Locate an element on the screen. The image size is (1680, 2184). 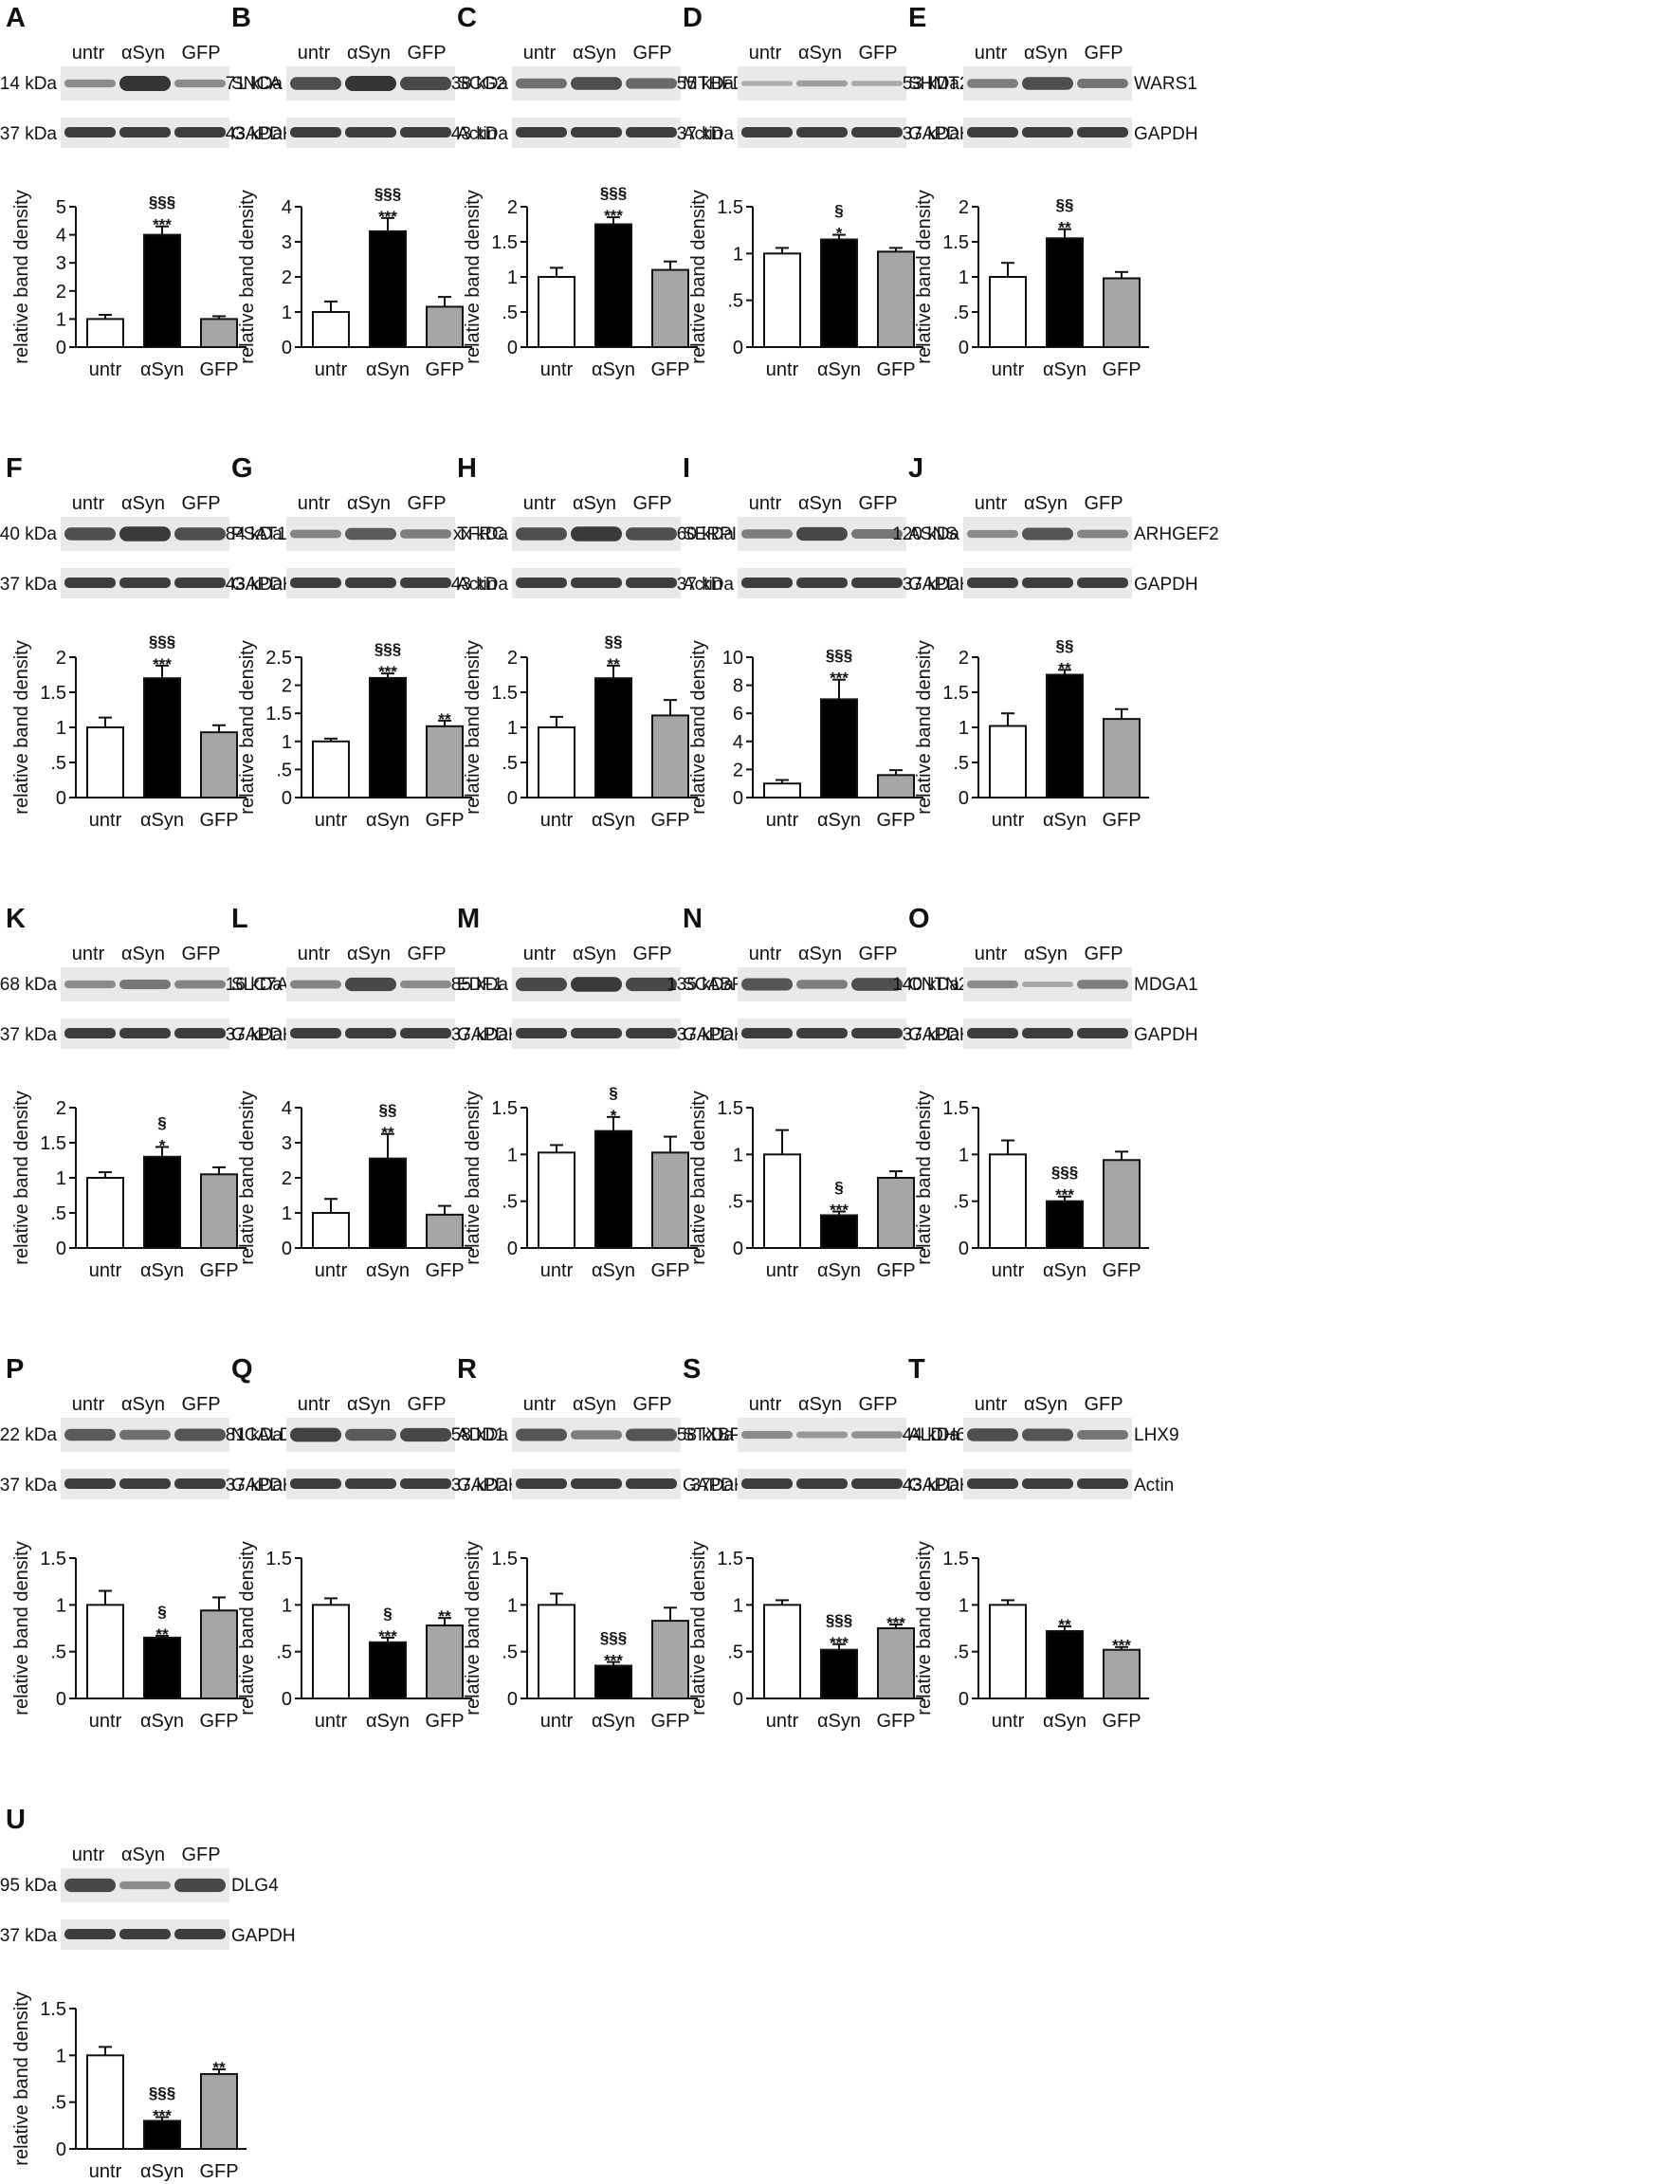
blot-target-mw: 135 kDa is located at coordinates (700, 985).